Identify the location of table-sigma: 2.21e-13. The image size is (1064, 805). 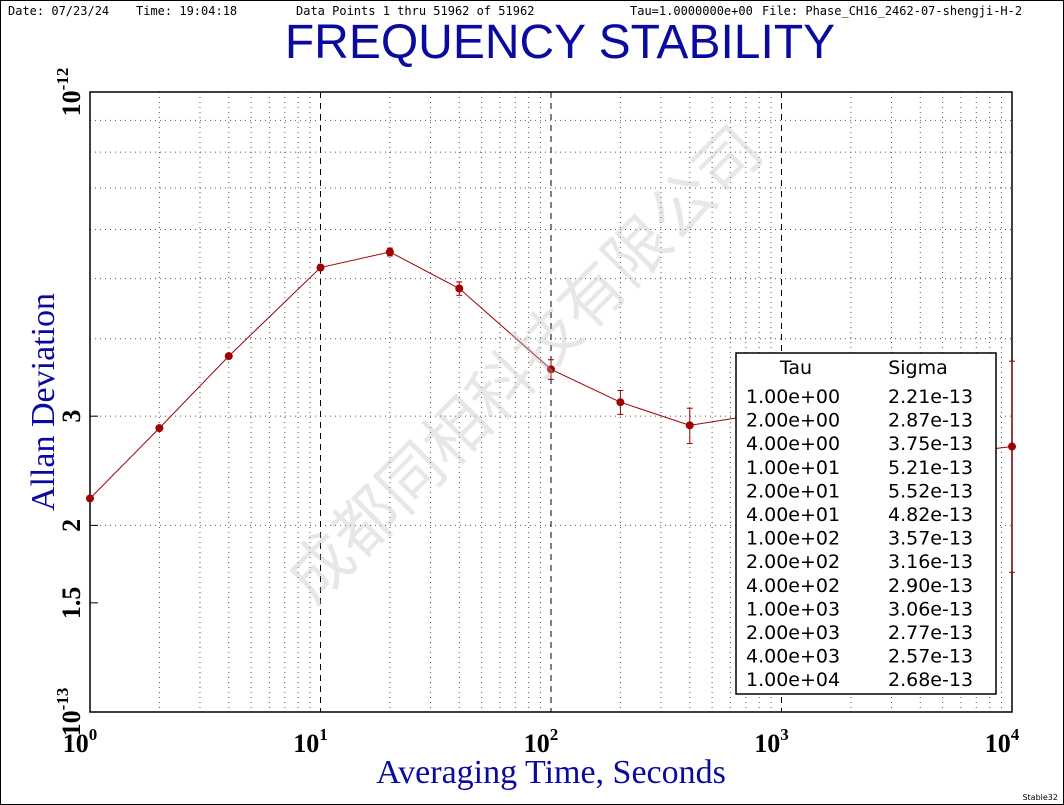
(930, 397).